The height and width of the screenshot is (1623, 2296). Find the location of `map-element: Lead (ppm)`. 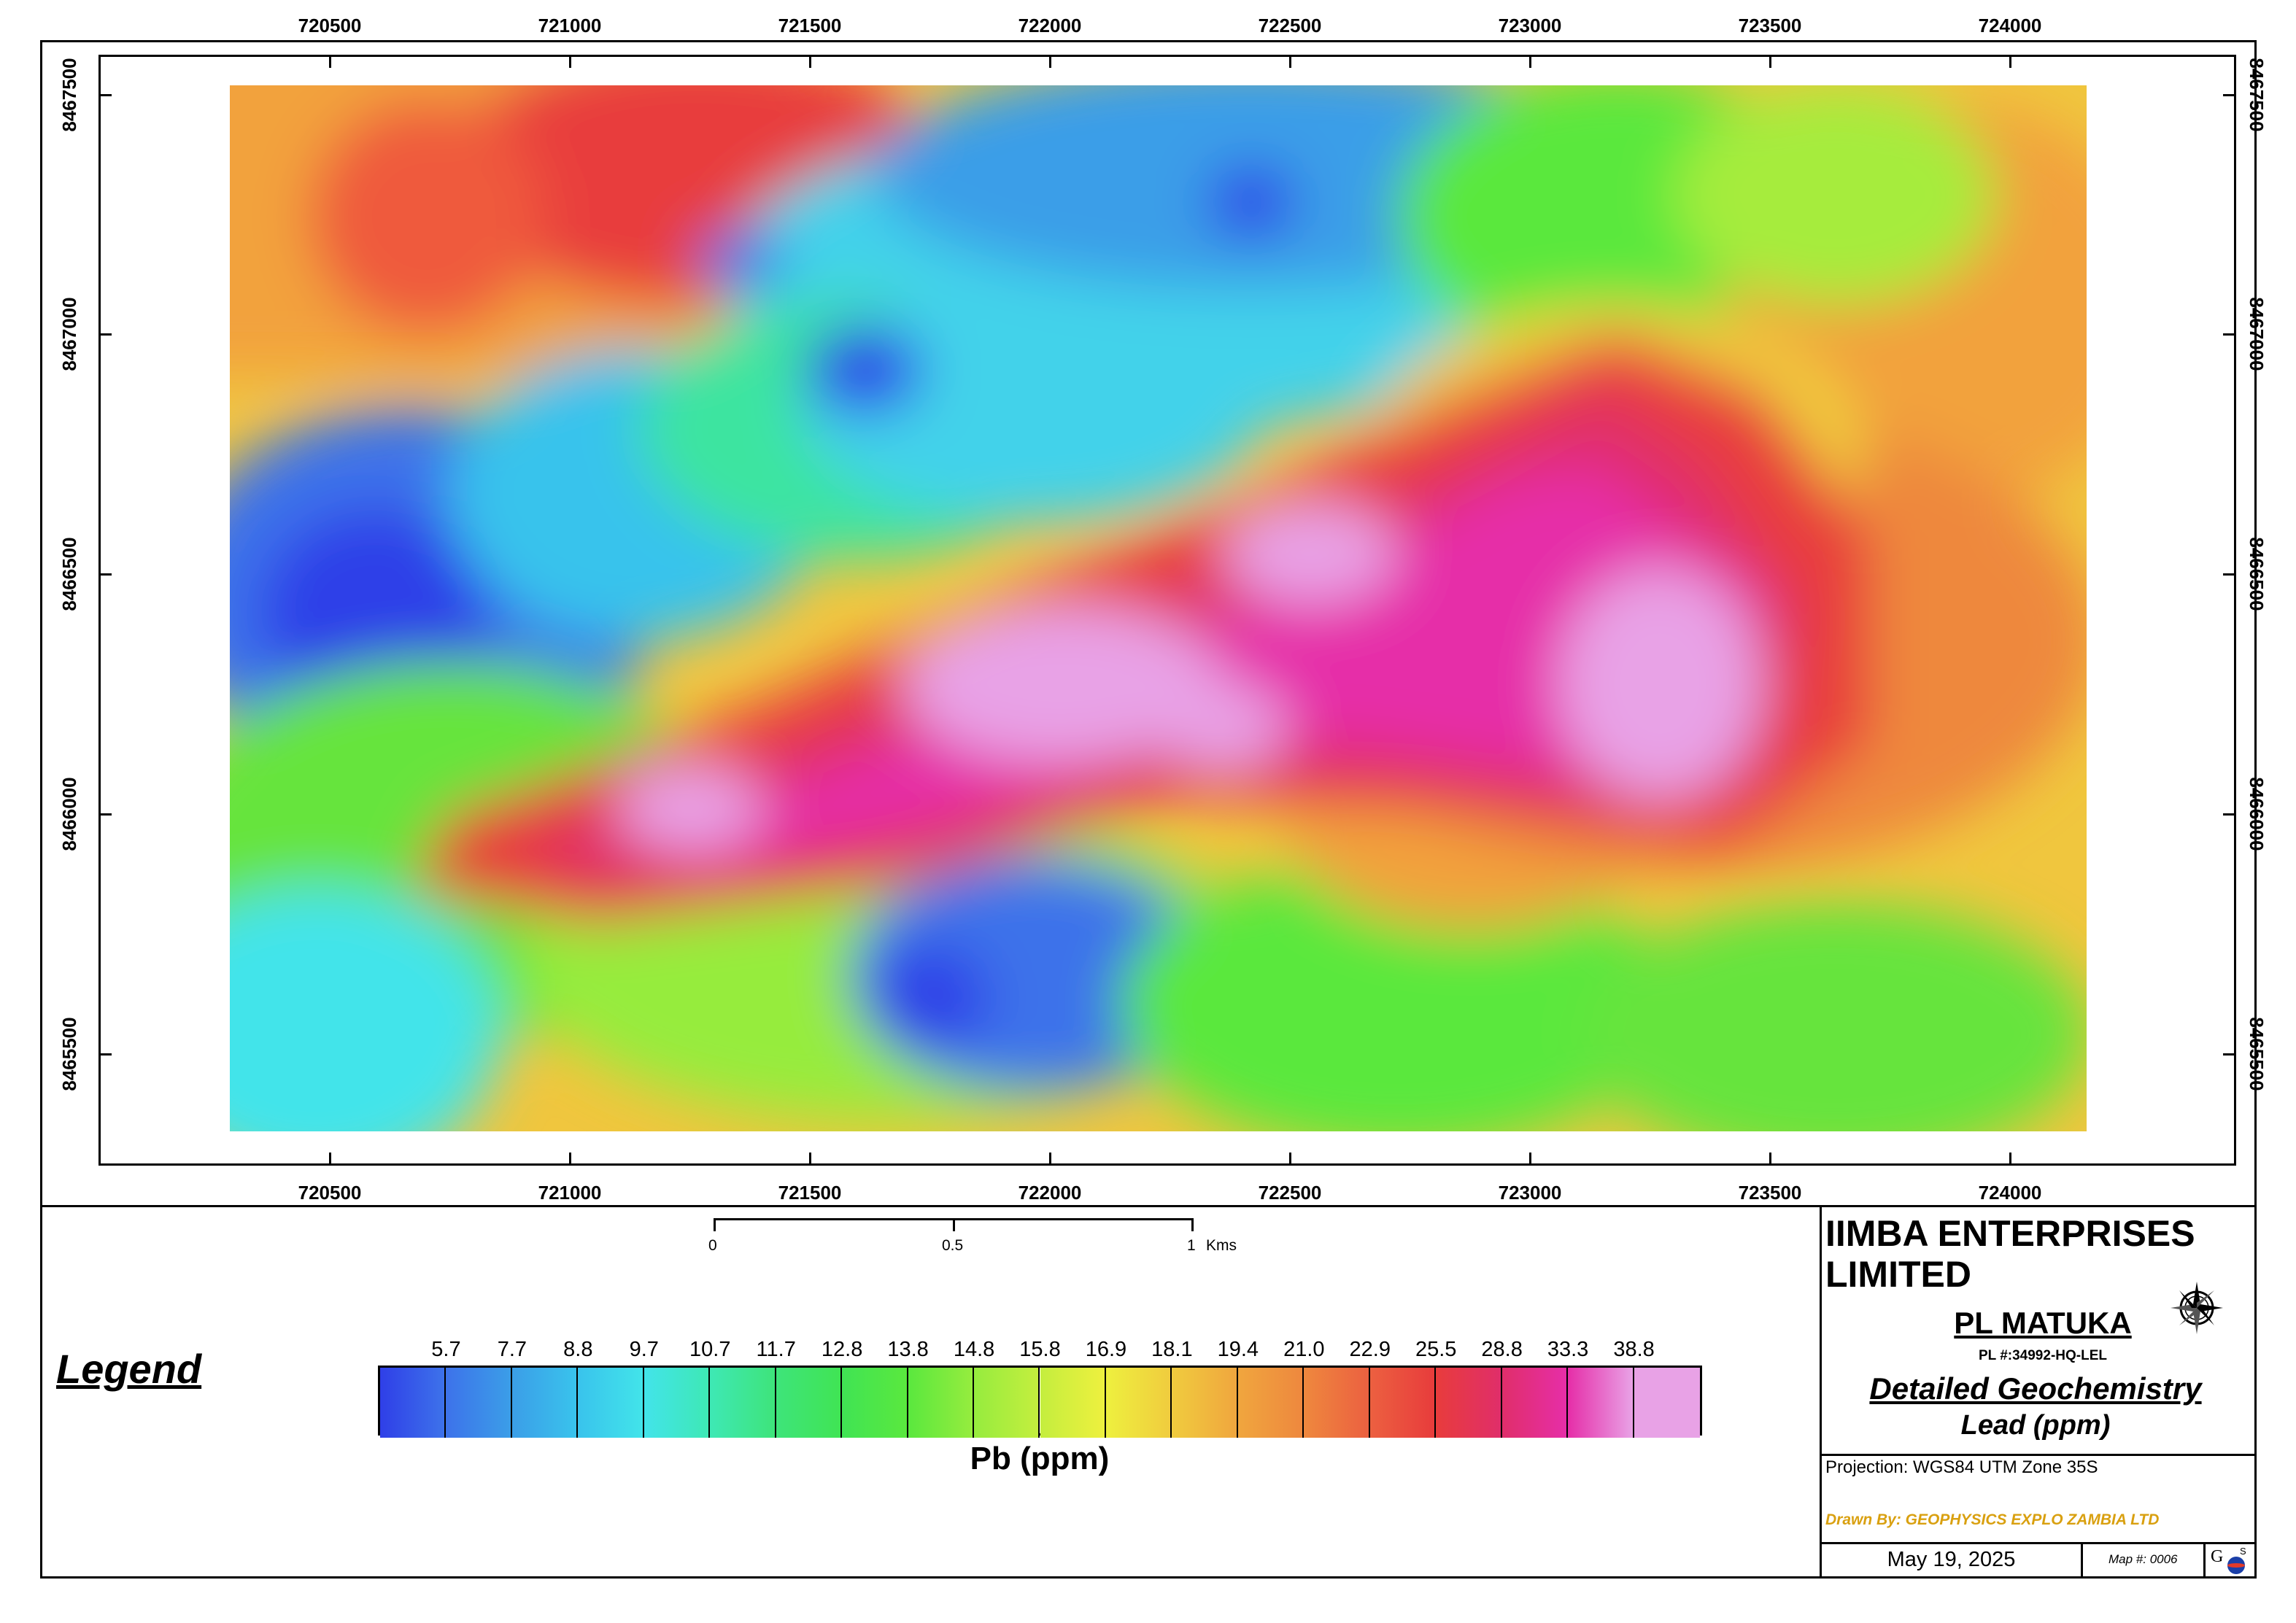

map-element: Lead (ppm) is located at coordinates (2036, 1426).